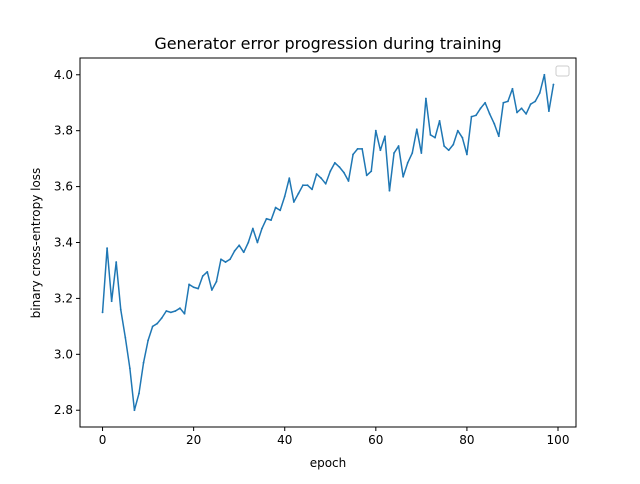  I want to click on y-tick-label: 3.6, so click(63, 187).